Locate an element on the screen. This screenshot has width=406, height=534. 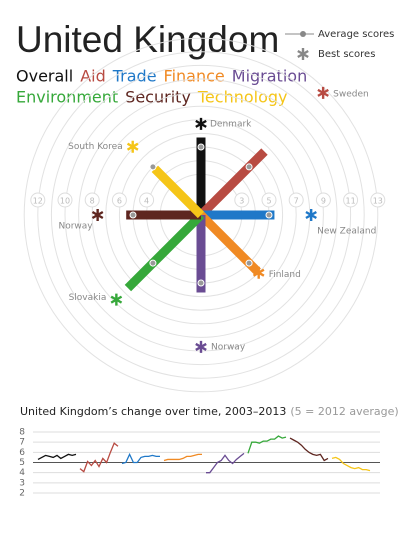
component-legend: Security is located at coordinates (158, 97).